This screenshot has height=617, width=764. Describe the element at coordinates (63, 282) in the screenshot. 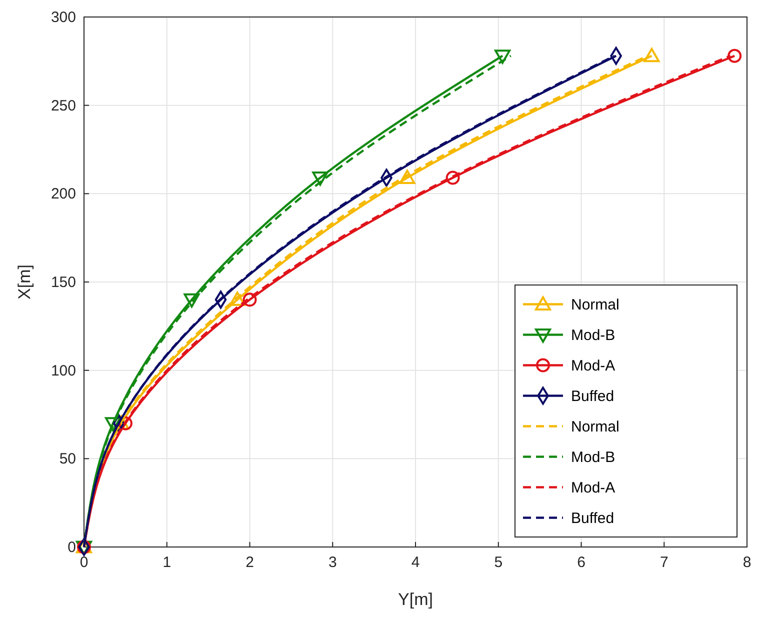

I see `y-tick-label: 150` at that location.